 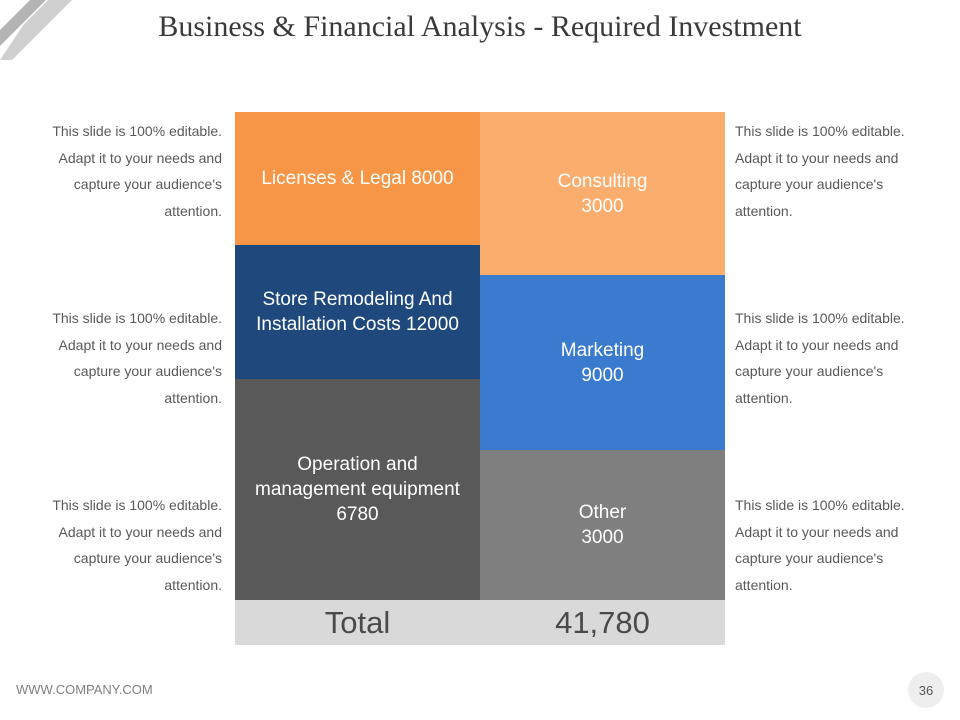 I want to click on investment-block-other: Other 3000, so click(x=602, y=525).